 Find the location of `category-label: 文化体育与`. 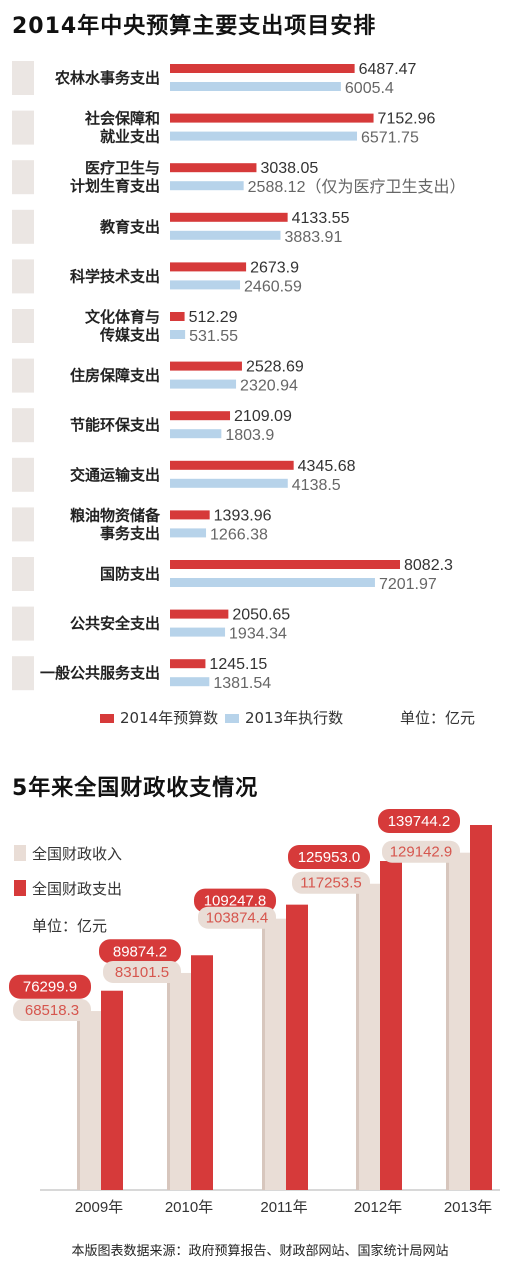

category-label: 文化体育与 is located at coordinates (122, 317).